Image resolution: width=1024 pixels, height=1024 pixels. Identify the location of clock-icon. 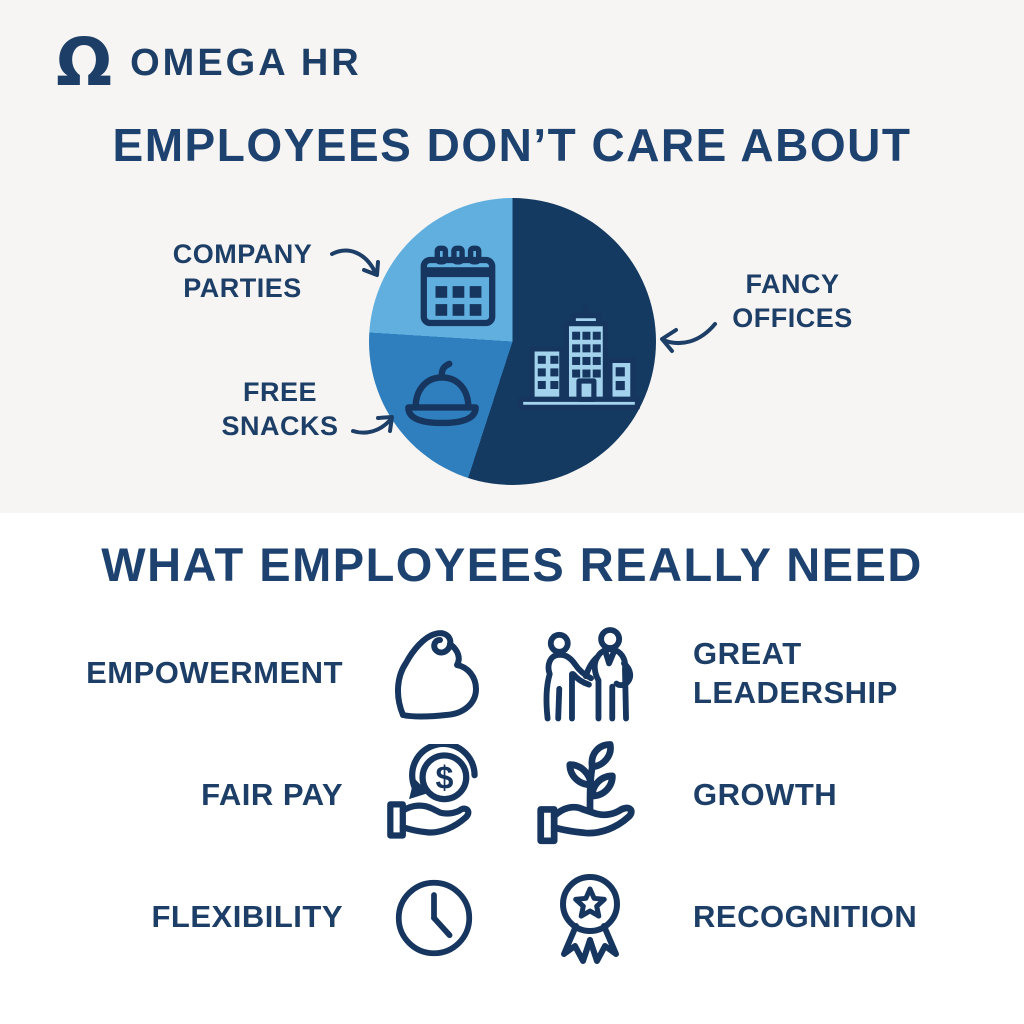
(434, 918).